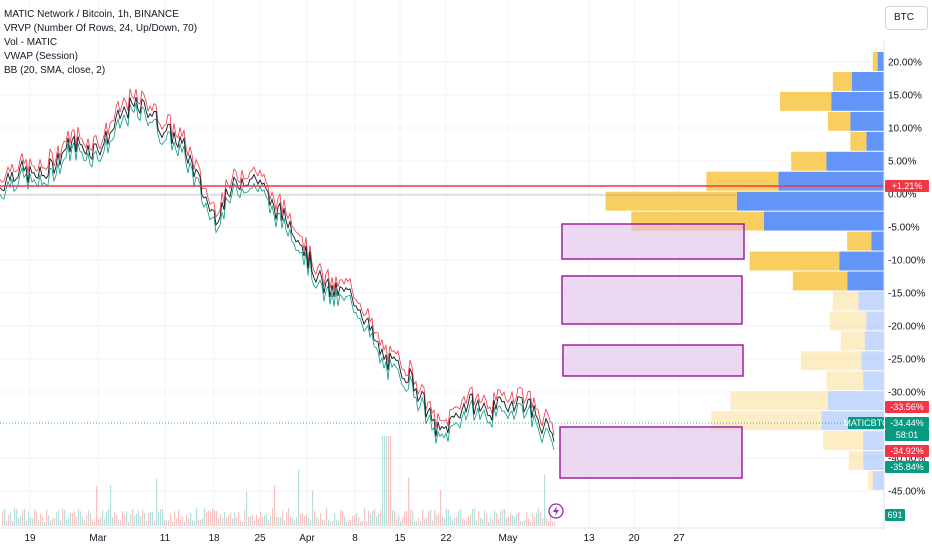  I want to click on symbol-input: BTC, so click(906, 18).